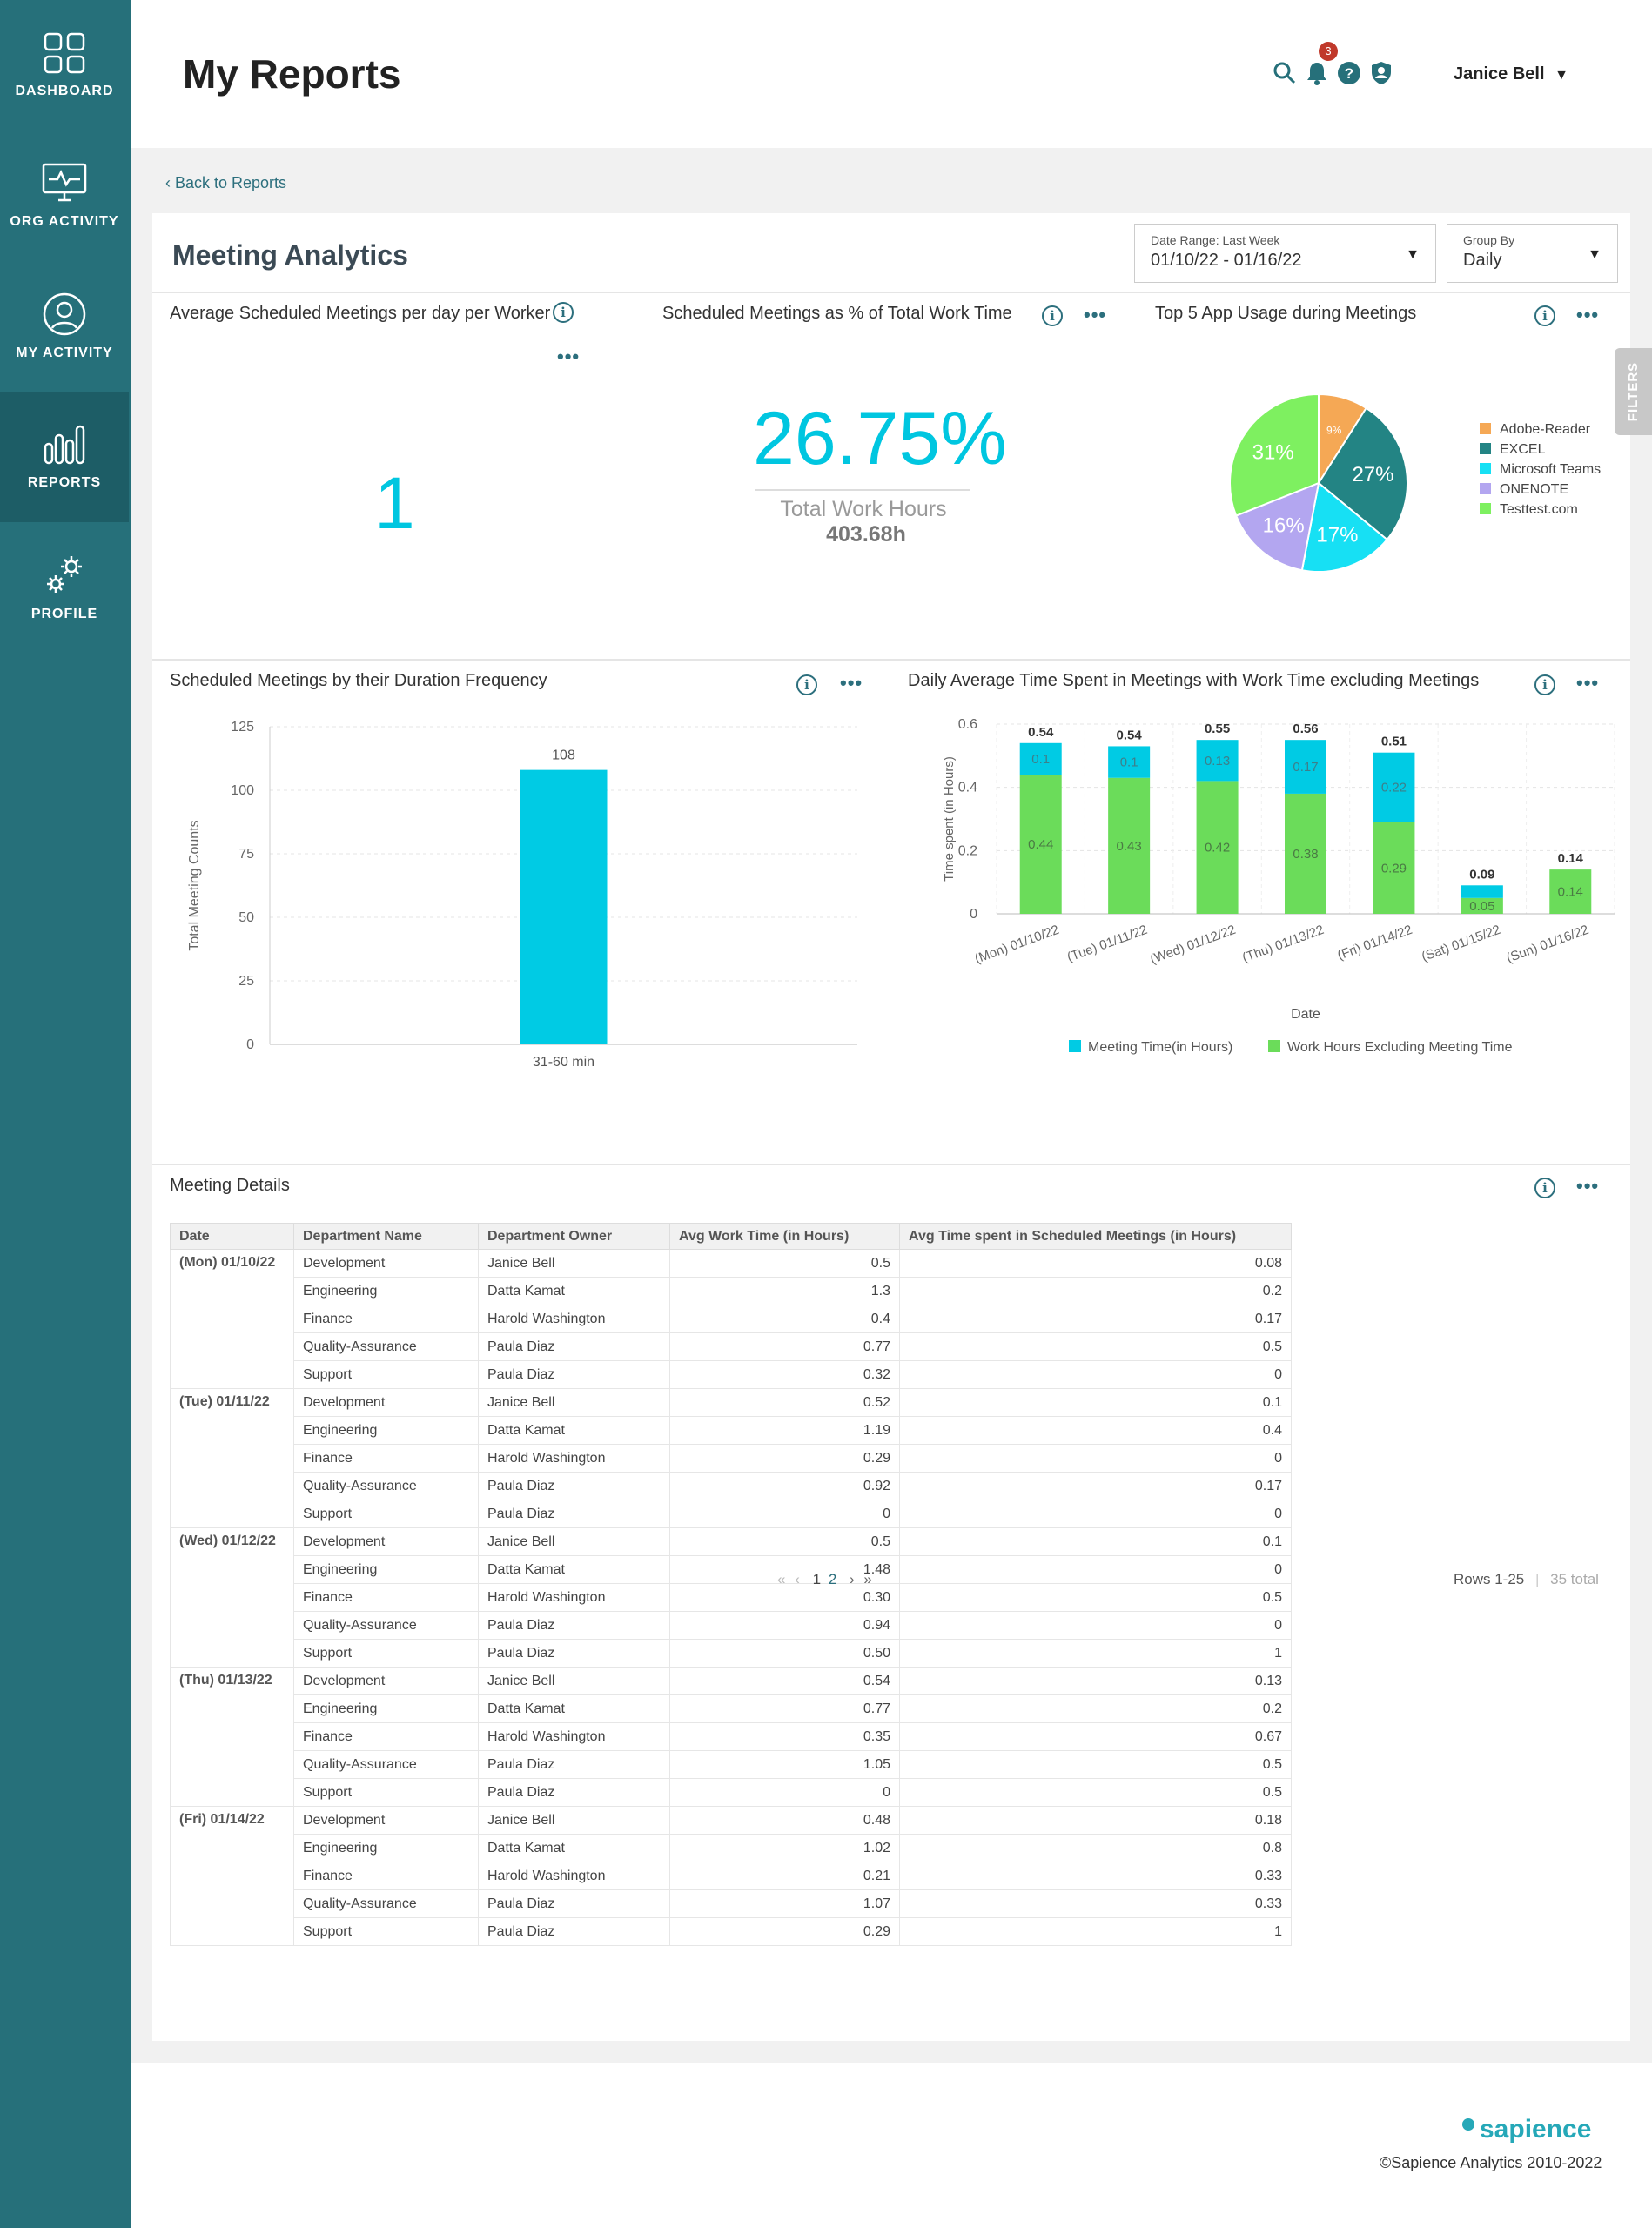  What do you see at coordinates (1468, 2124) in the screenshot?
I see `logo-dot-icon` at bounding box center [1468, 2124].